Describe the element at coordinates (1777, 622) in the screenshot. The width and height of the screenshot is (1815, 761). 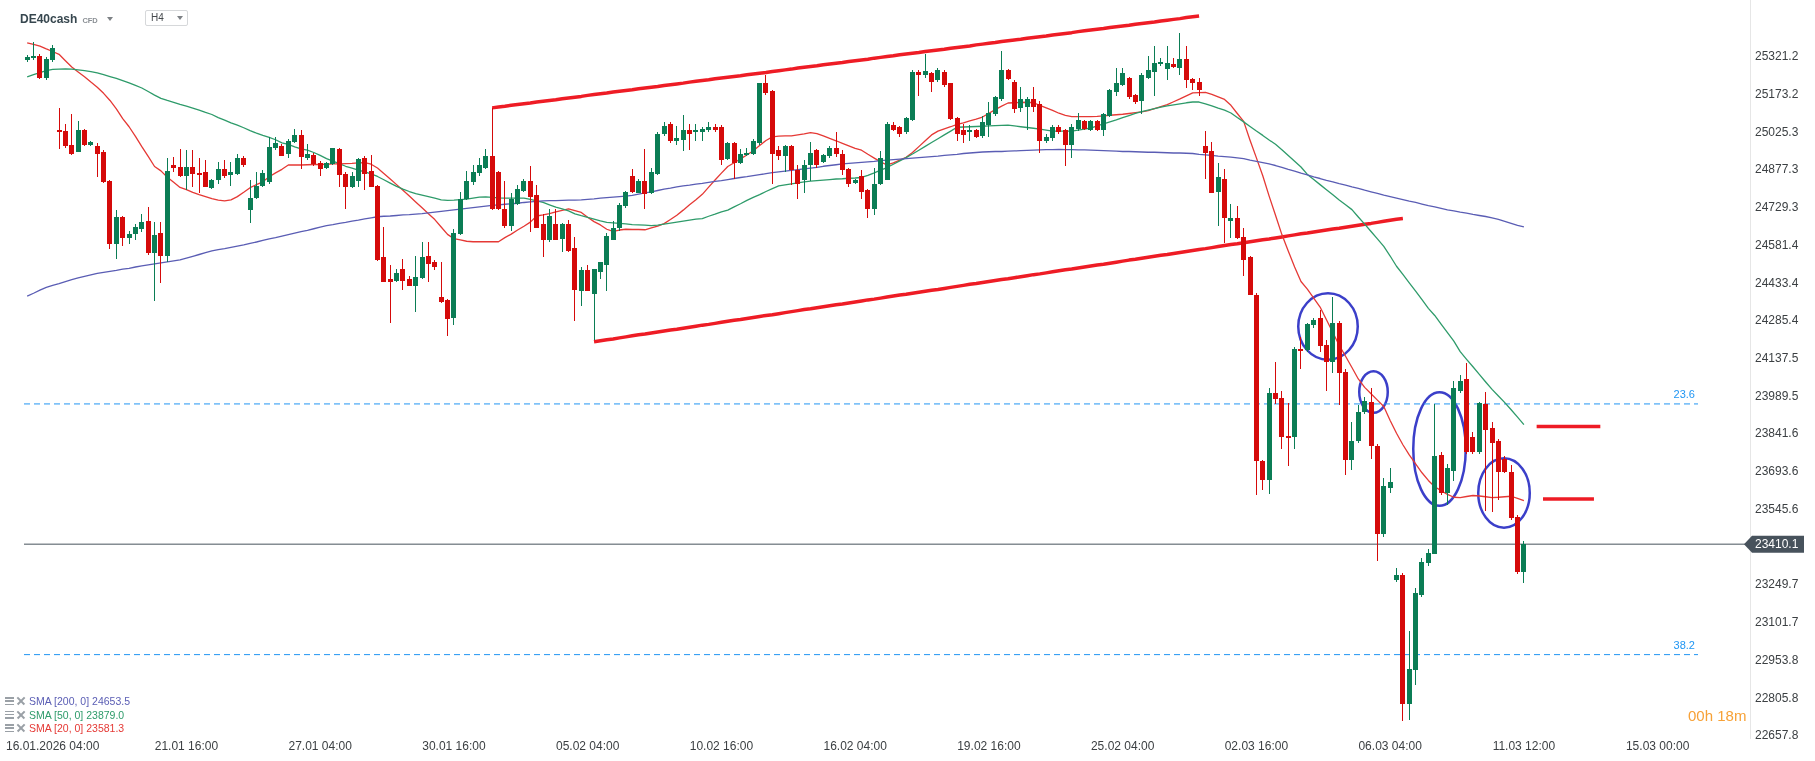
I see `y-tick-label: 23101.7` at that location.